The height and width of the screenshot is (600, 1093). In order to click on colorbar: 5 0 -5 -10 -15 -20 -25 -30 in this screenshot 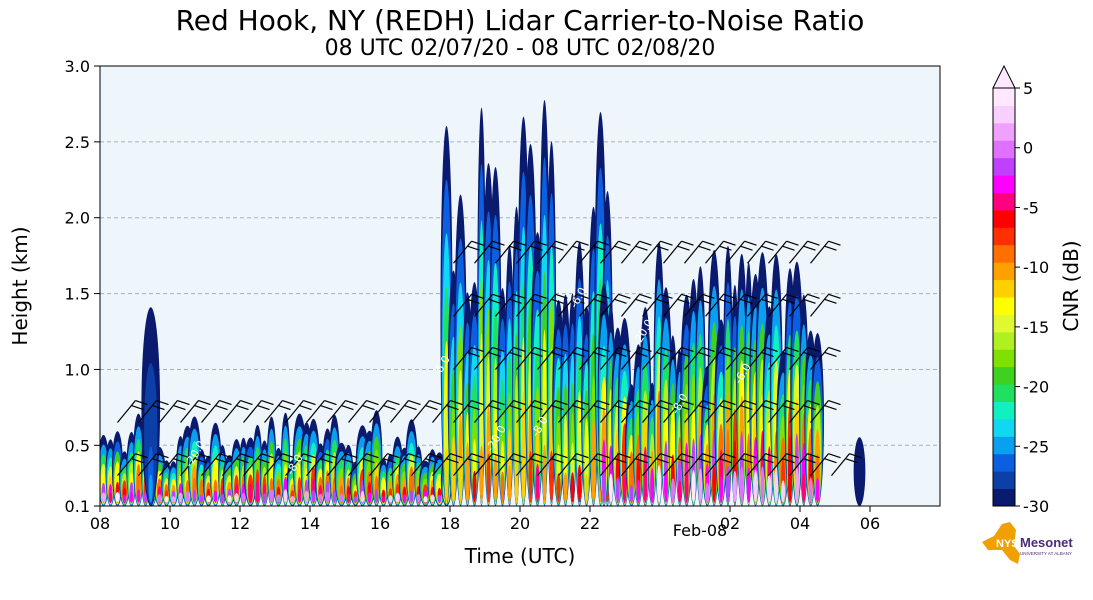, I will do `click(1020, 290)`.